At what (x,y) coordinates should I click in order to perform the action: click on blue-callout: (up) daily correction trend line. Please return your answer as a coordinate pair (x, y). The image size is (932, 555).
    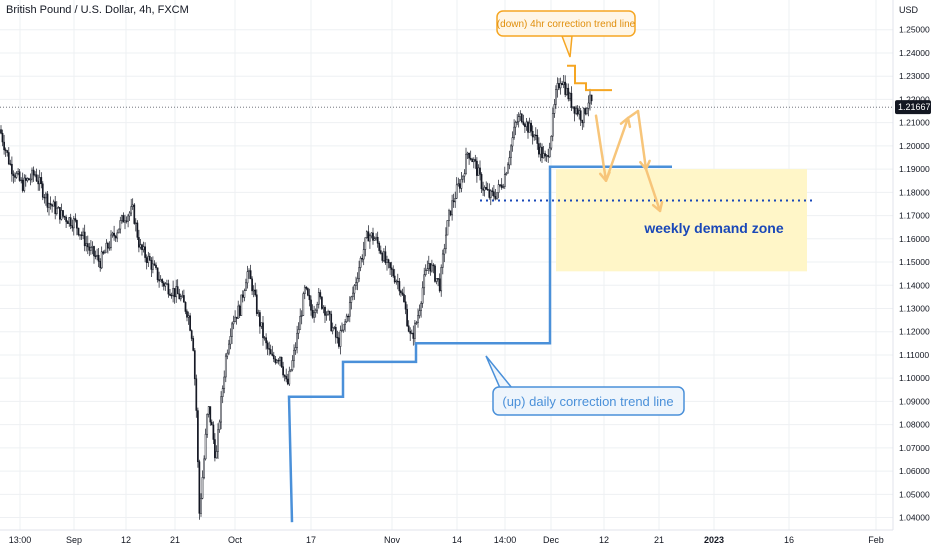
    Looking at the image, I should click on (585, 385).